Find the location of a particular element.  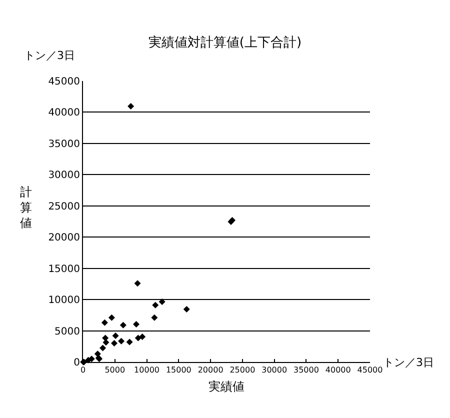

x-tick-label: 10000 is located at coordinates (147, 370).